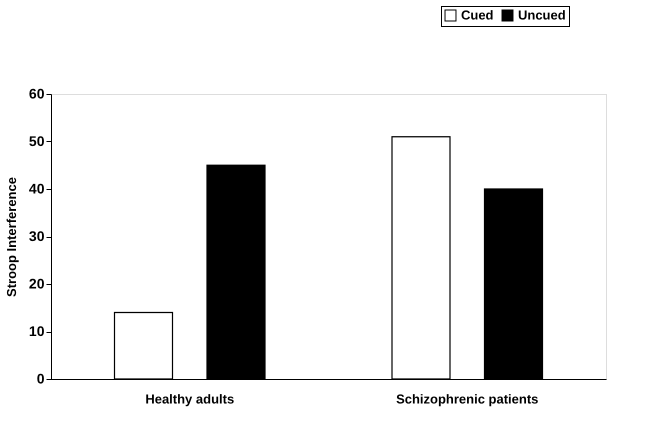 This screenshot has height=429, width=652. I want to click on y-tick-label: 10, so click(36, 331).